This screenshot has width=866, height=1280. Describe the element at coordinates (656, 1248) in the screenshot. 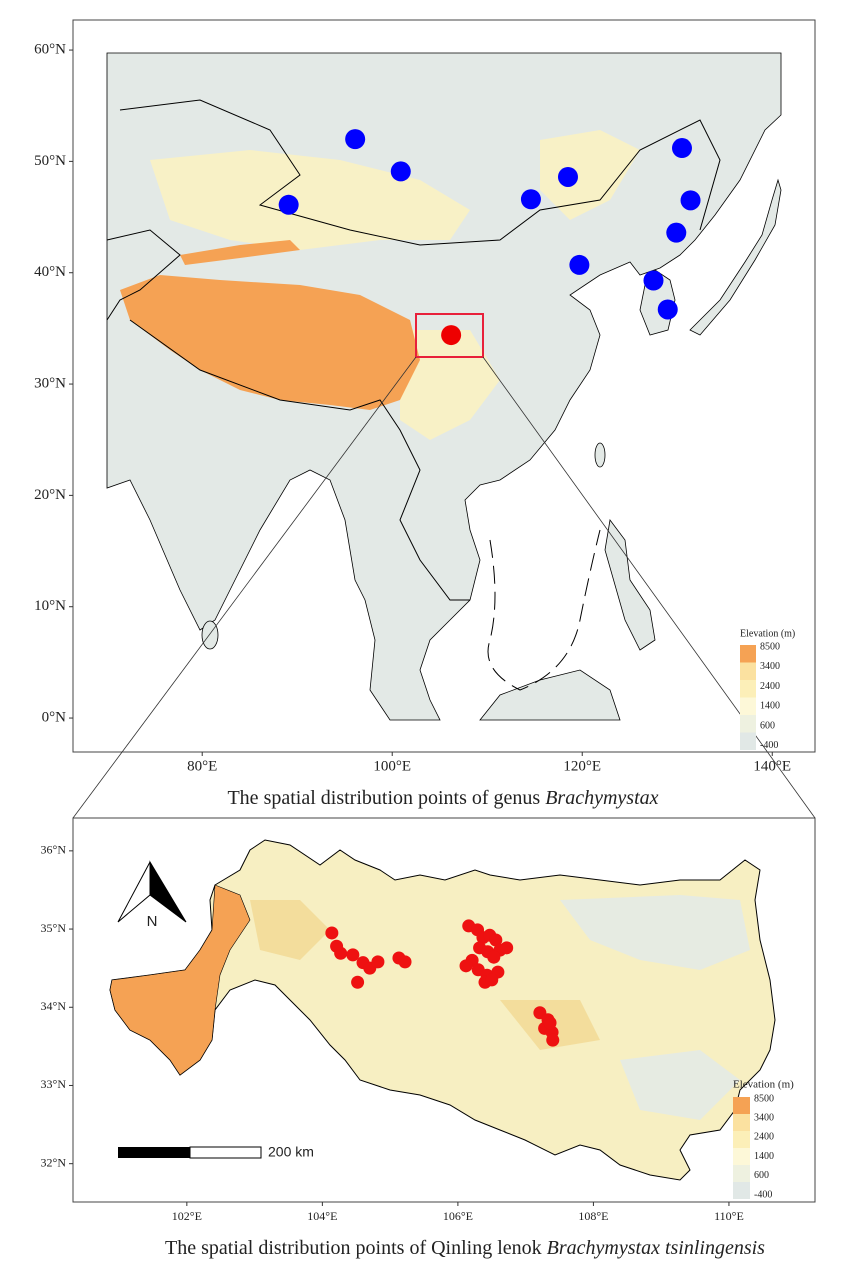

I see `caption-italic: Brachymystax tsinlingensis` at that location.